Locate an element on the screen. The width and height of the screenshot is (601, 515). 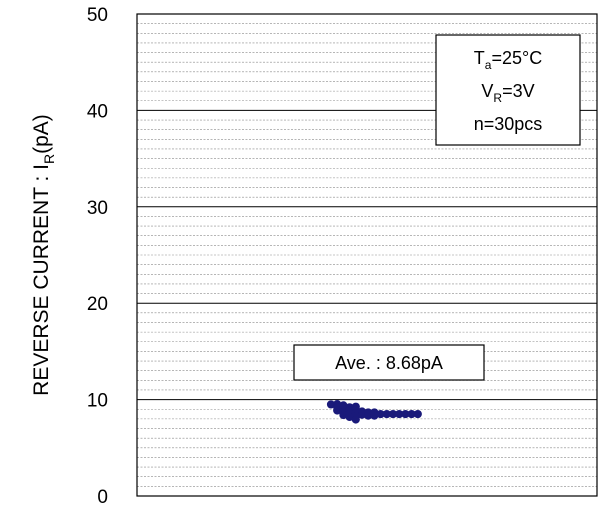
condition-temperature-main: T is located at coordinates (479, 58).